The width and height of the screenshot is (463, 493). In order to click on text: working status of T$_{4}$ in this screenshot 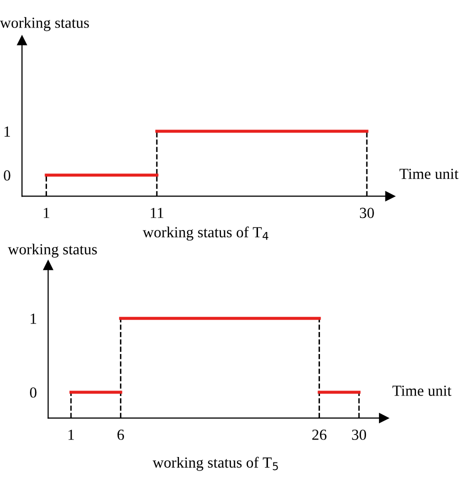, I will do `click(205, 233)`.